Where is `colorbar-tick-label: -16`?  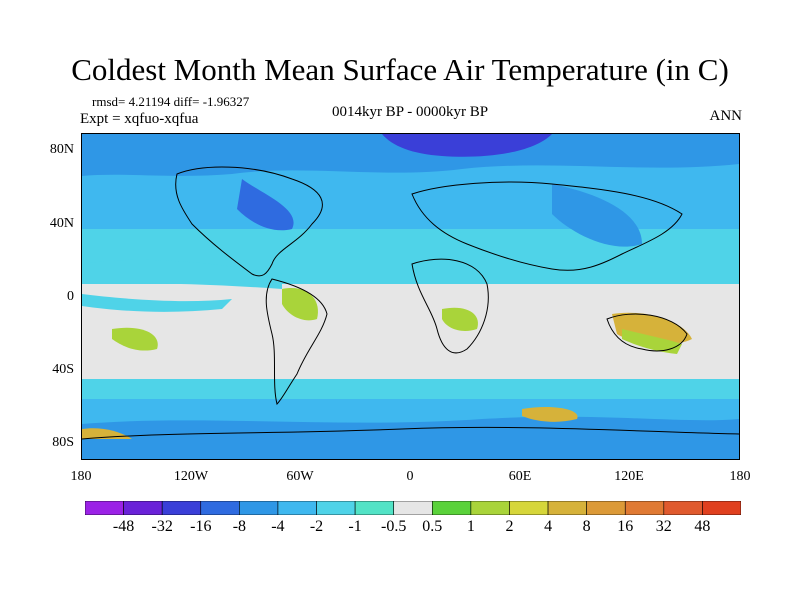
colorbar-tick-label: -16 is located at coordinates (201, 526).